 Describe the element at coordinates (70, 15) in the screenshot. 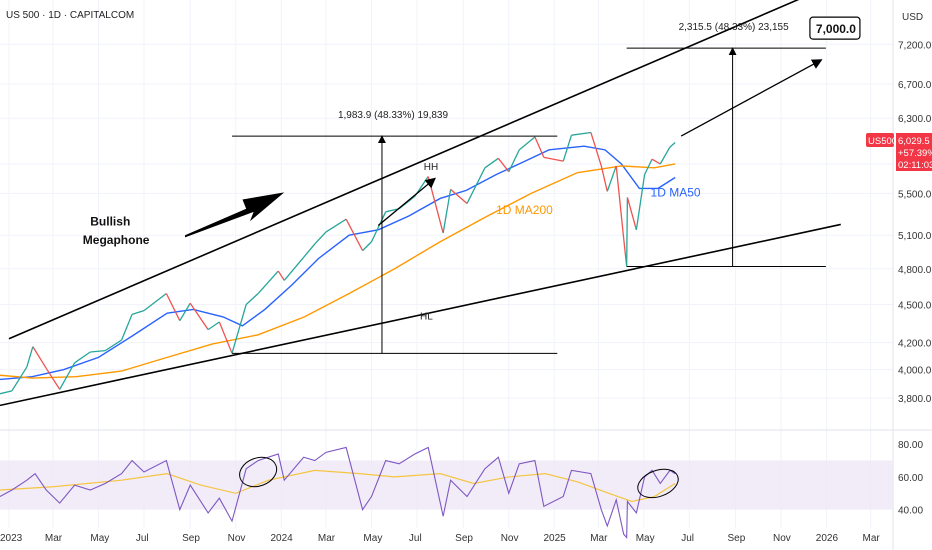

I see `chart-title: US 500 · 1D · CAPITALCOM` at that location.